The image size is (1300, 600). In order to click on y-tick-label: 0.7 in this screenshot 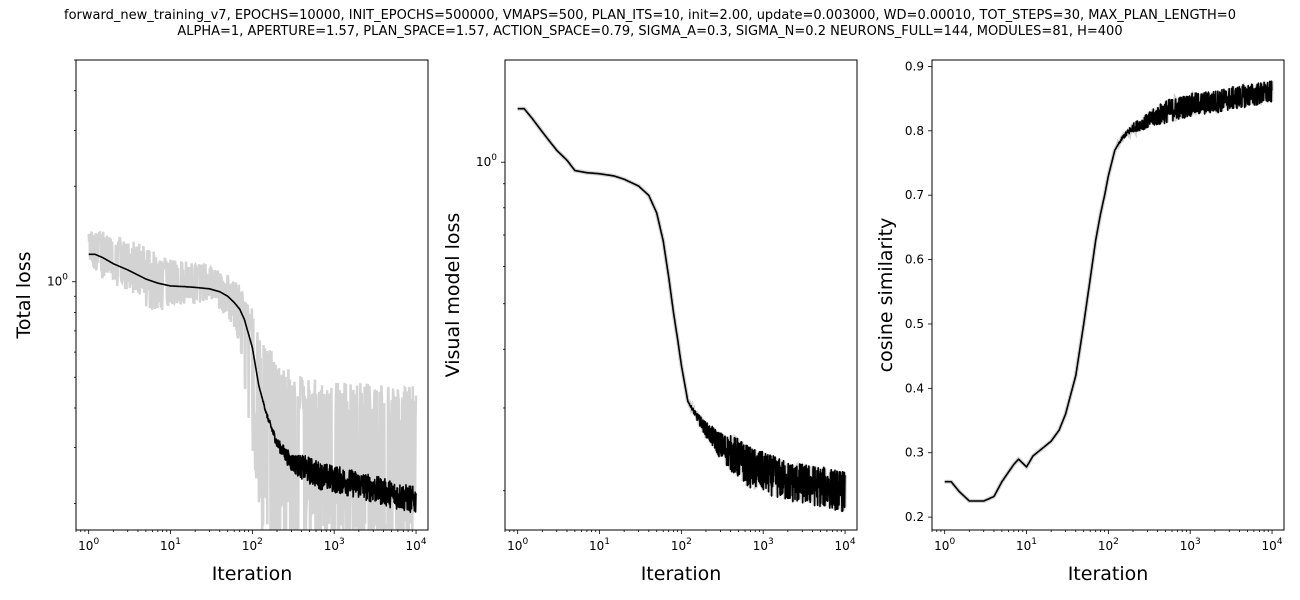, I will do `click(914, 195)`.